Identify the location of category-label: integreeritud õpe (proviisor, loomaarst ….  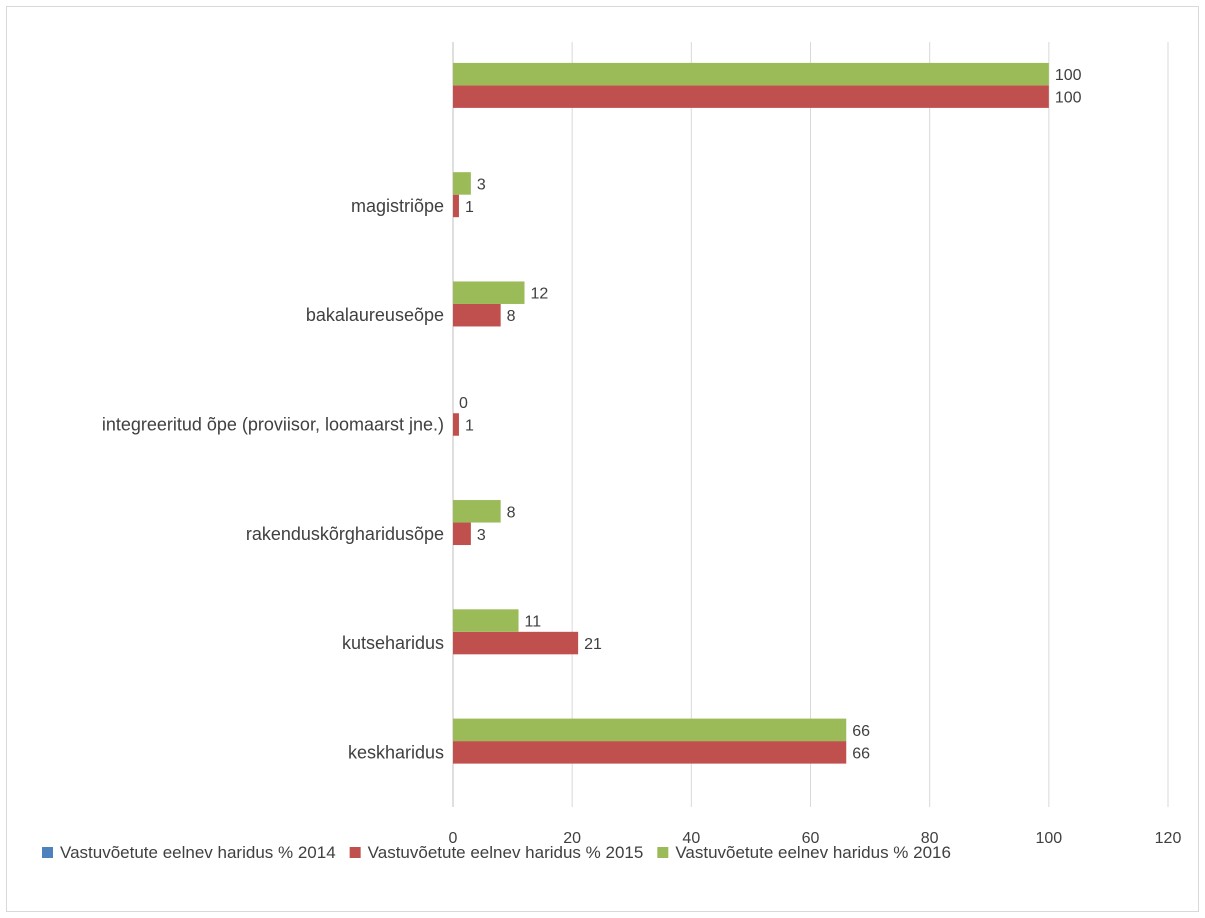
(273, 425).